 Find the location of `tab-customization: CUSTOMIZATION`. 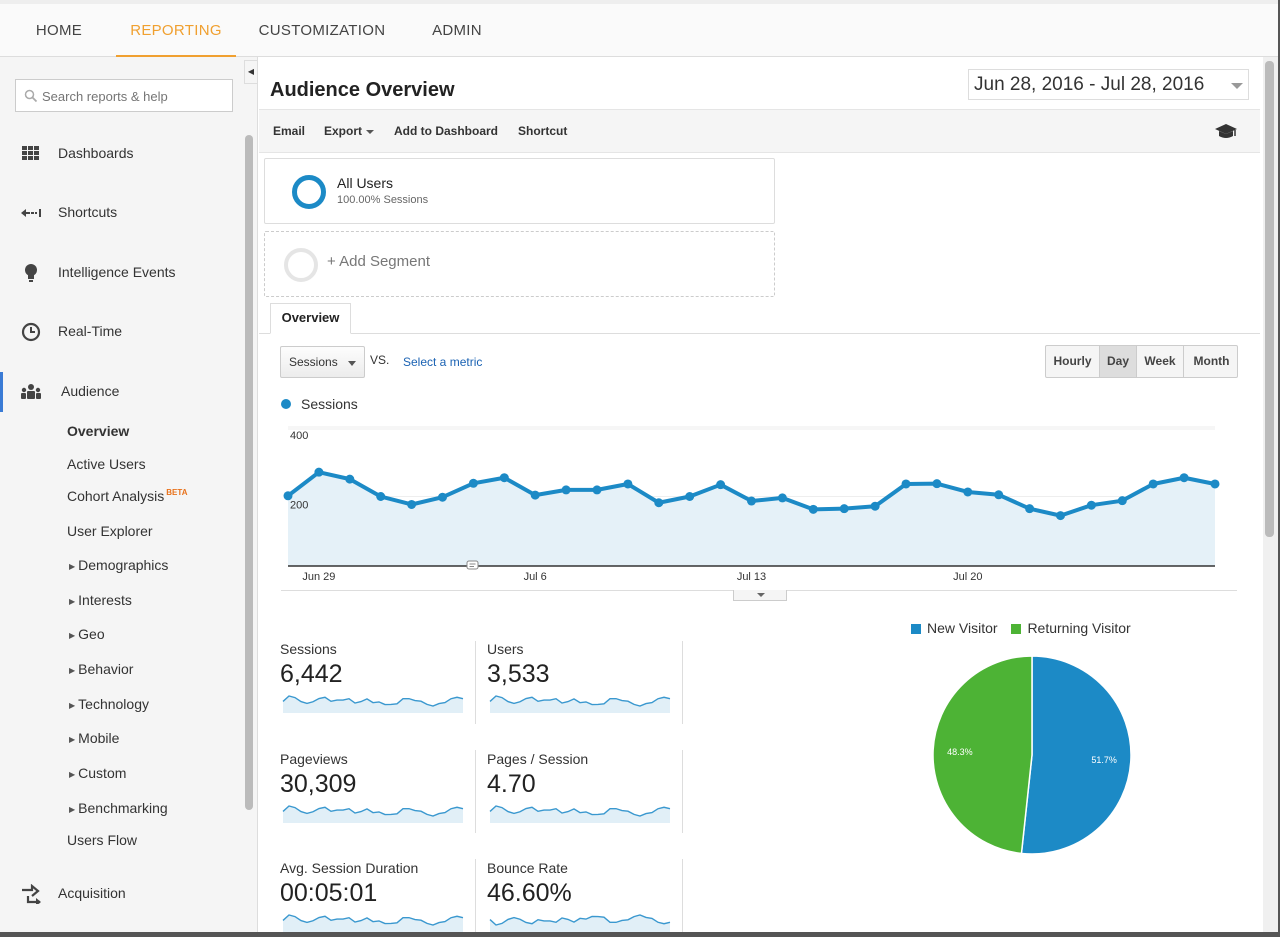

tab-customization: CUSTOMIZATION is located at coordinates (322, 30).